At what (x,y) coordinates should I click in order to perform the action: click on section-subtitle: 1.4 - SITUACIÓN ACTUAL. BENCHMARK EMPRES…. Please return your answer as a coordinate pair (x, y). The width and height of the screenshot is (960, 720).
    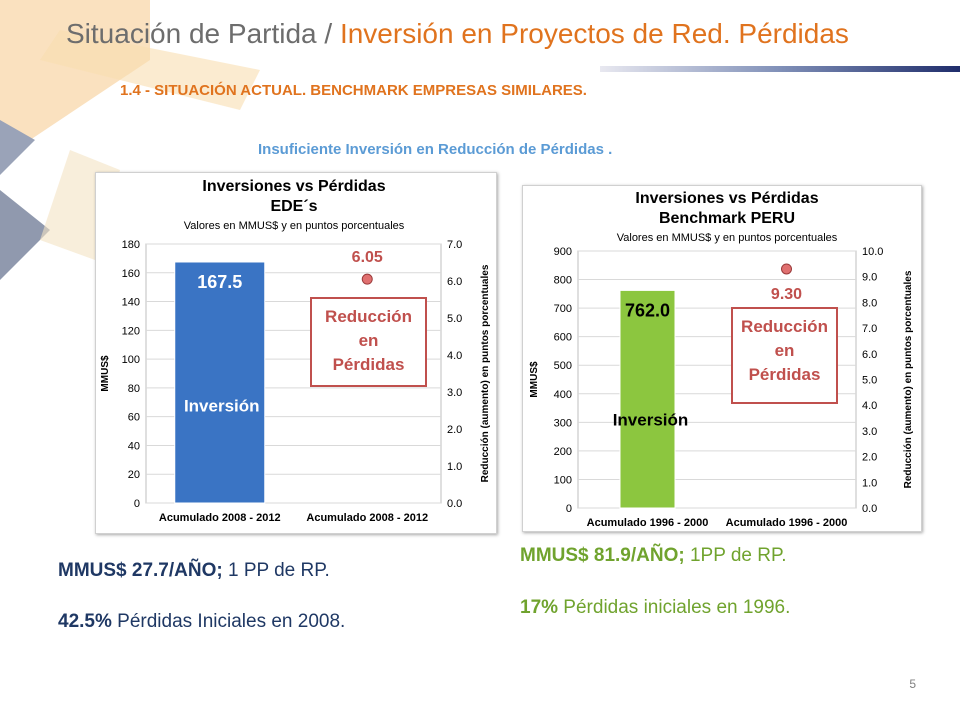
    Looking at the image, I should click on (353, 90).